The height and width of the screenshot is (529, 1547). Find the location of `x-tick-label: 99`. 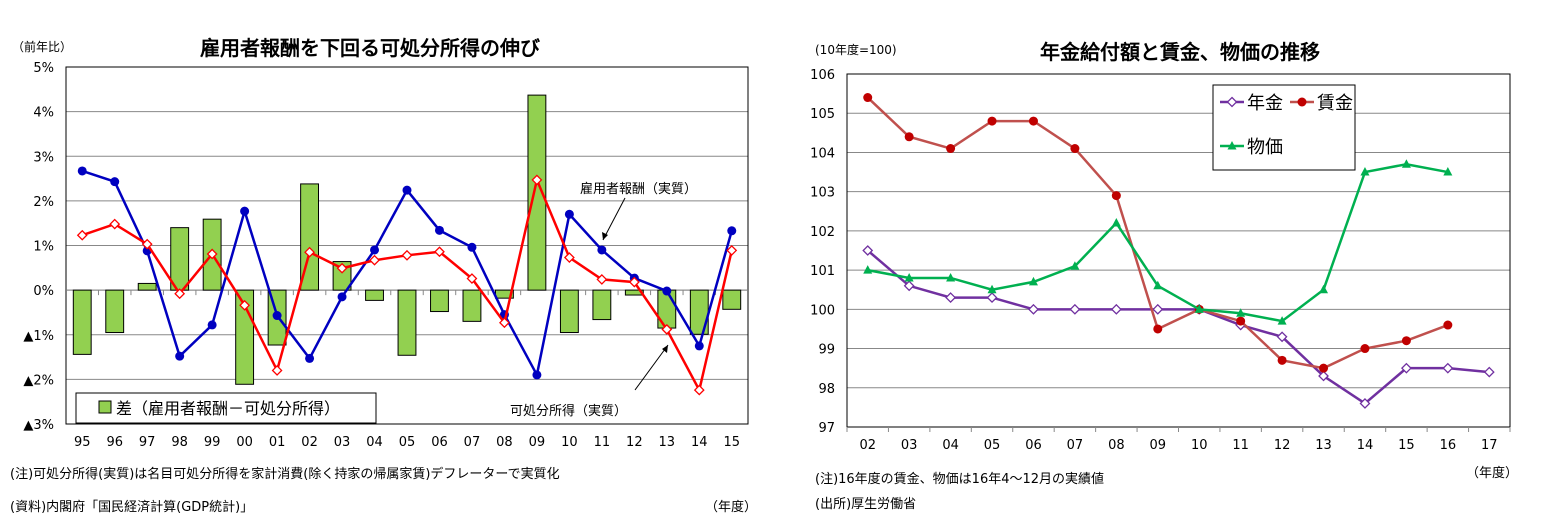

x-tick-label: 99 is located at coordinates (212, 442).